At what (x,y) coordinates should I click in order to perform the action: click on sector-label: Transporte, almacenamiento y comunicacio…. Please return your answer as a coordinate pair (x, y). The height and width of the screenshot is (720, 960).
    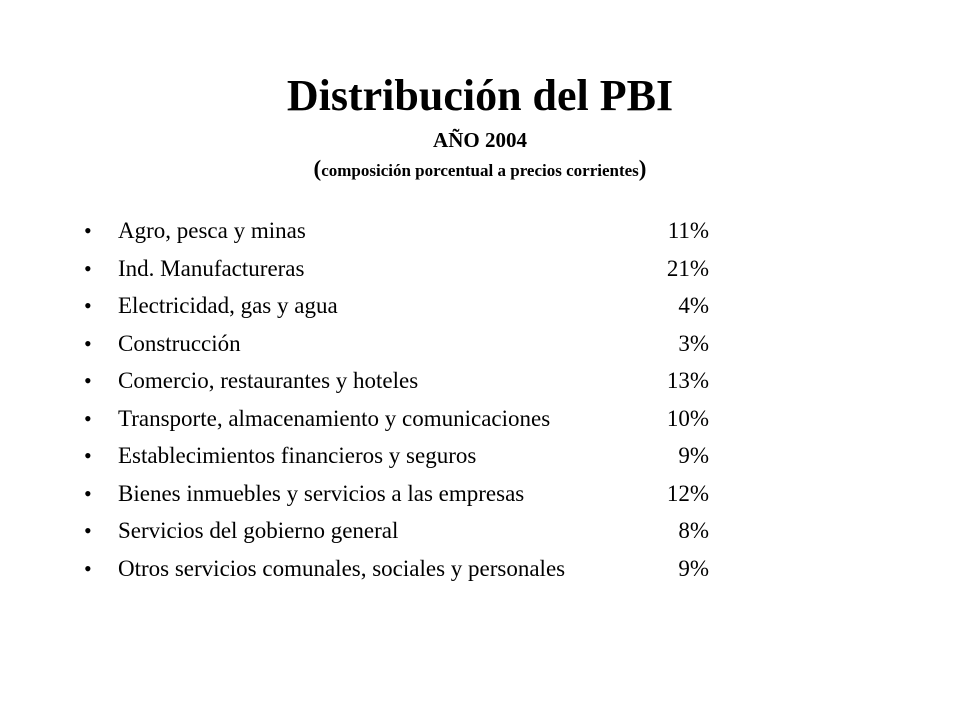
    Looking at the image, I should click on (334, 418).